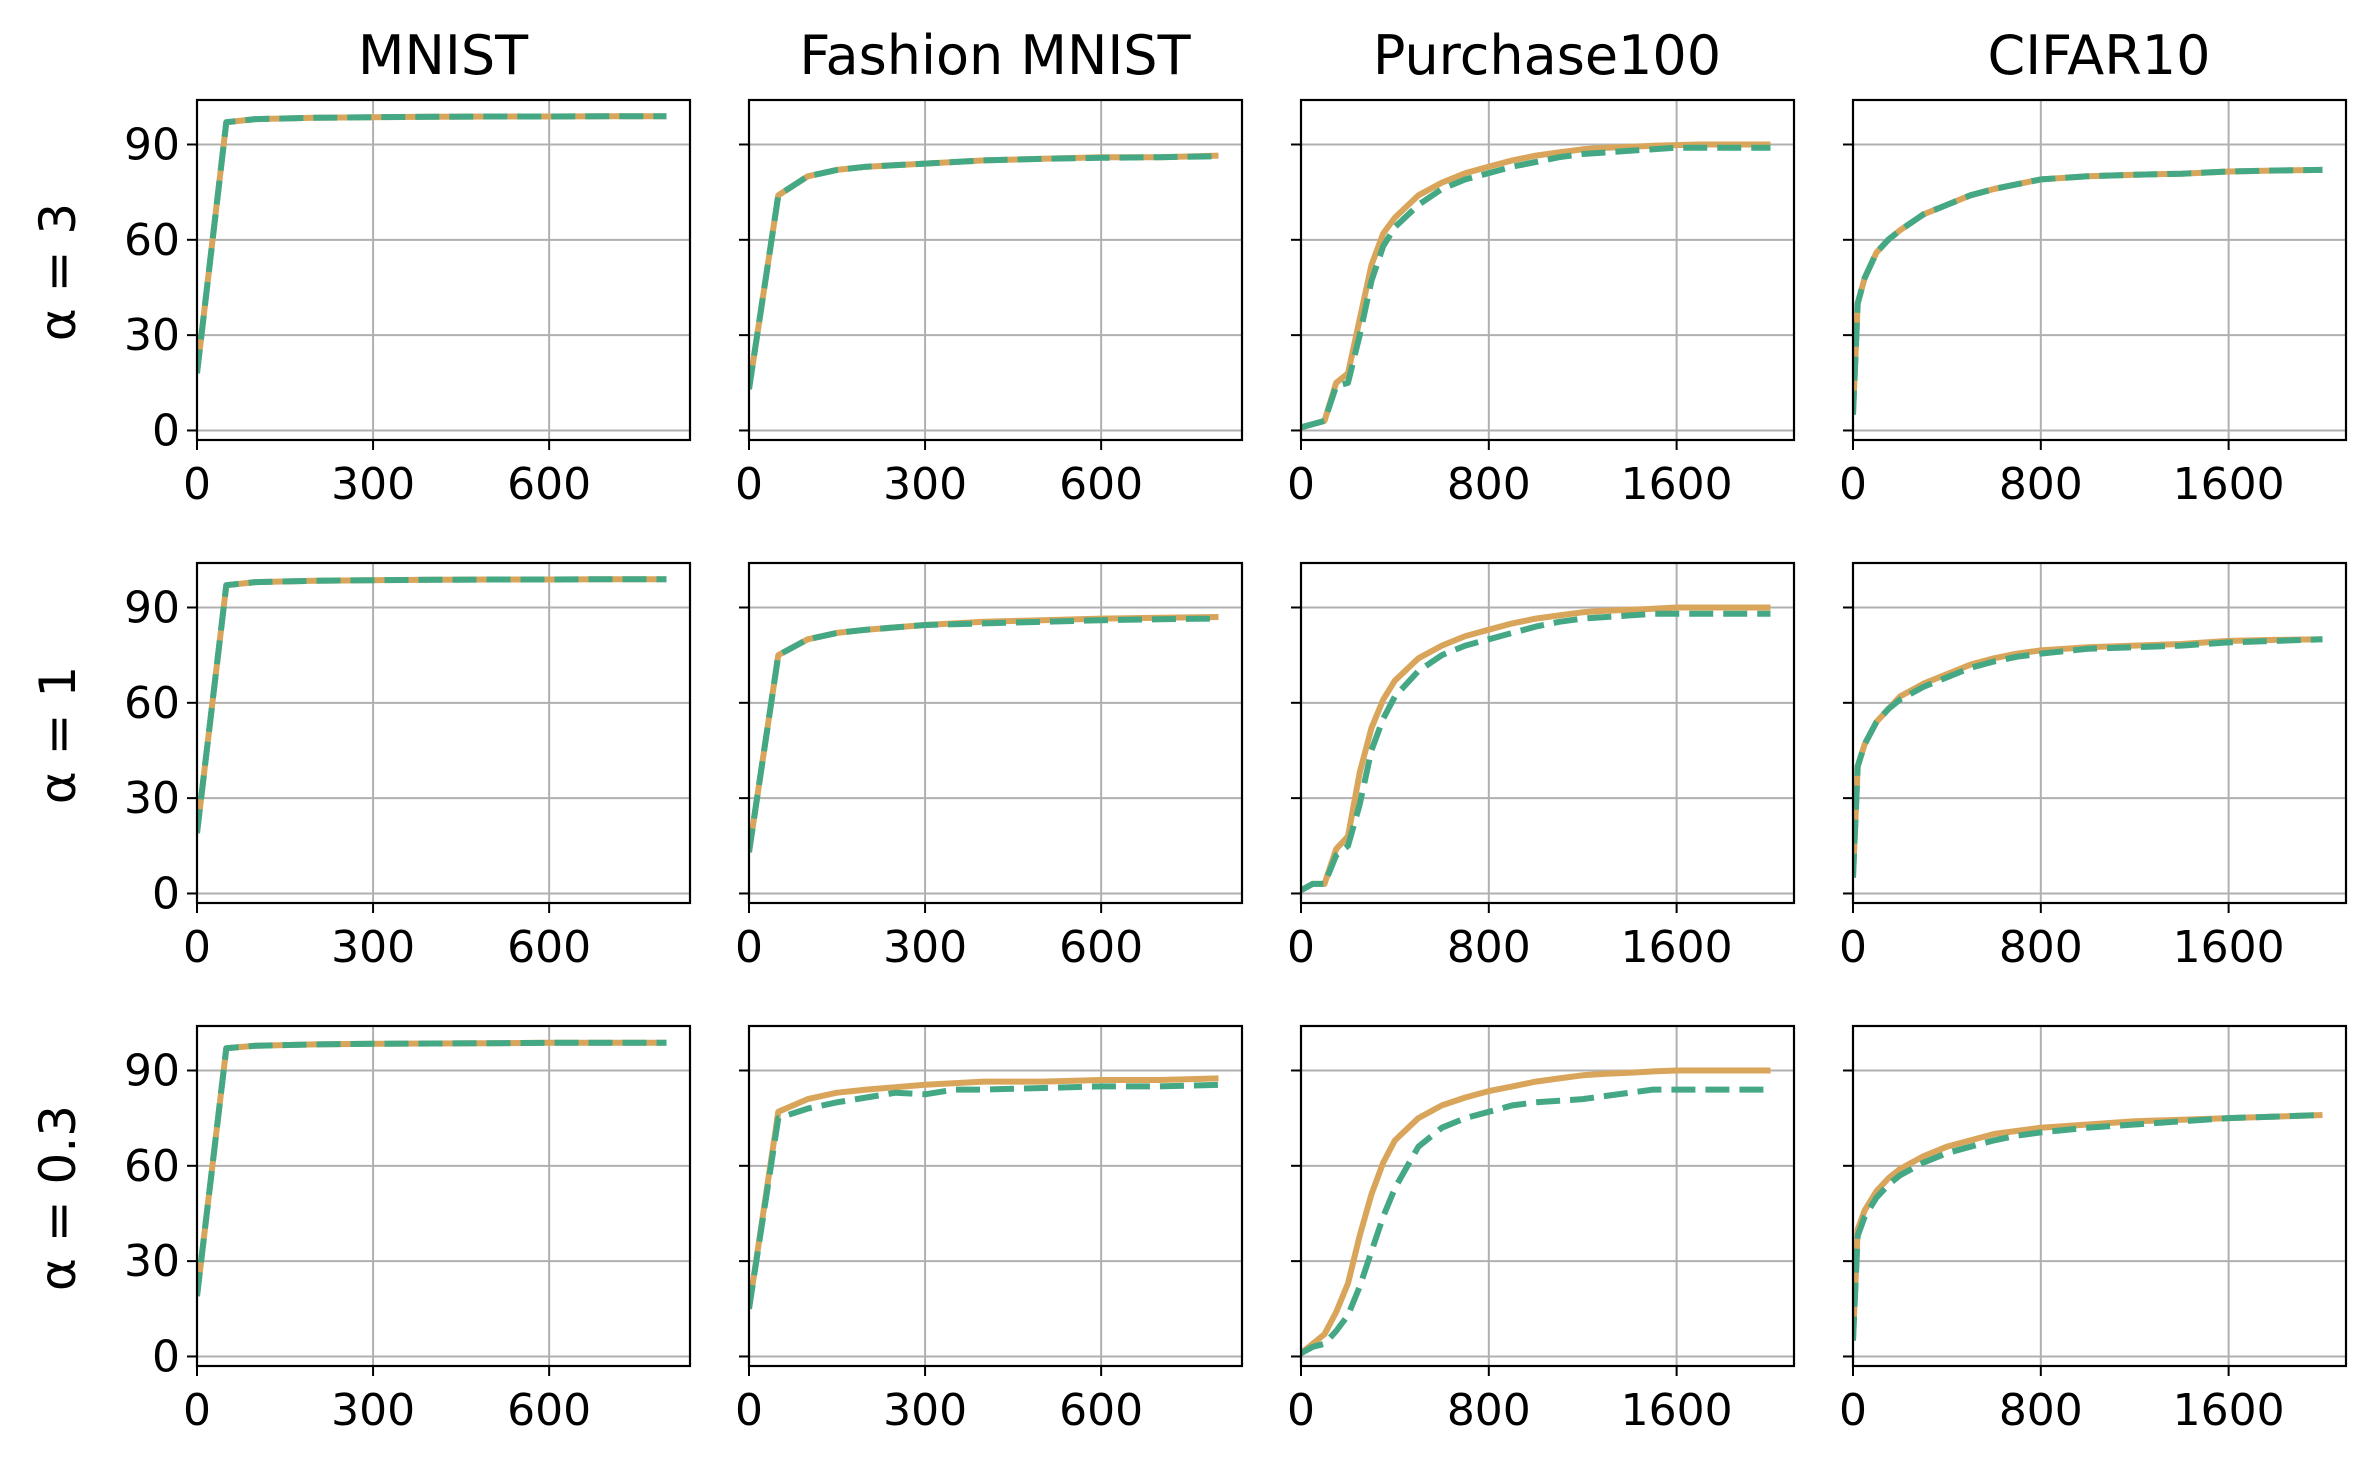 The height and width of the screenshot is (1473, 2370). I want to click on panel-purchase100-alpha-1-frame, so click(1547, 733).